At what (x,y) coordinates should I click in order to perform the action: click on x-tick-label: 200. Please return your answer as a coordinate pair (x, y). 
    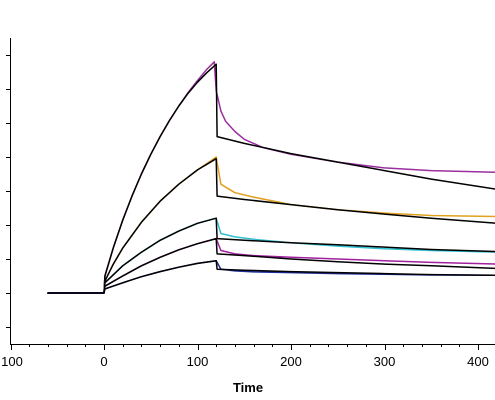
    Looking at the image, I should click on (291, 361).